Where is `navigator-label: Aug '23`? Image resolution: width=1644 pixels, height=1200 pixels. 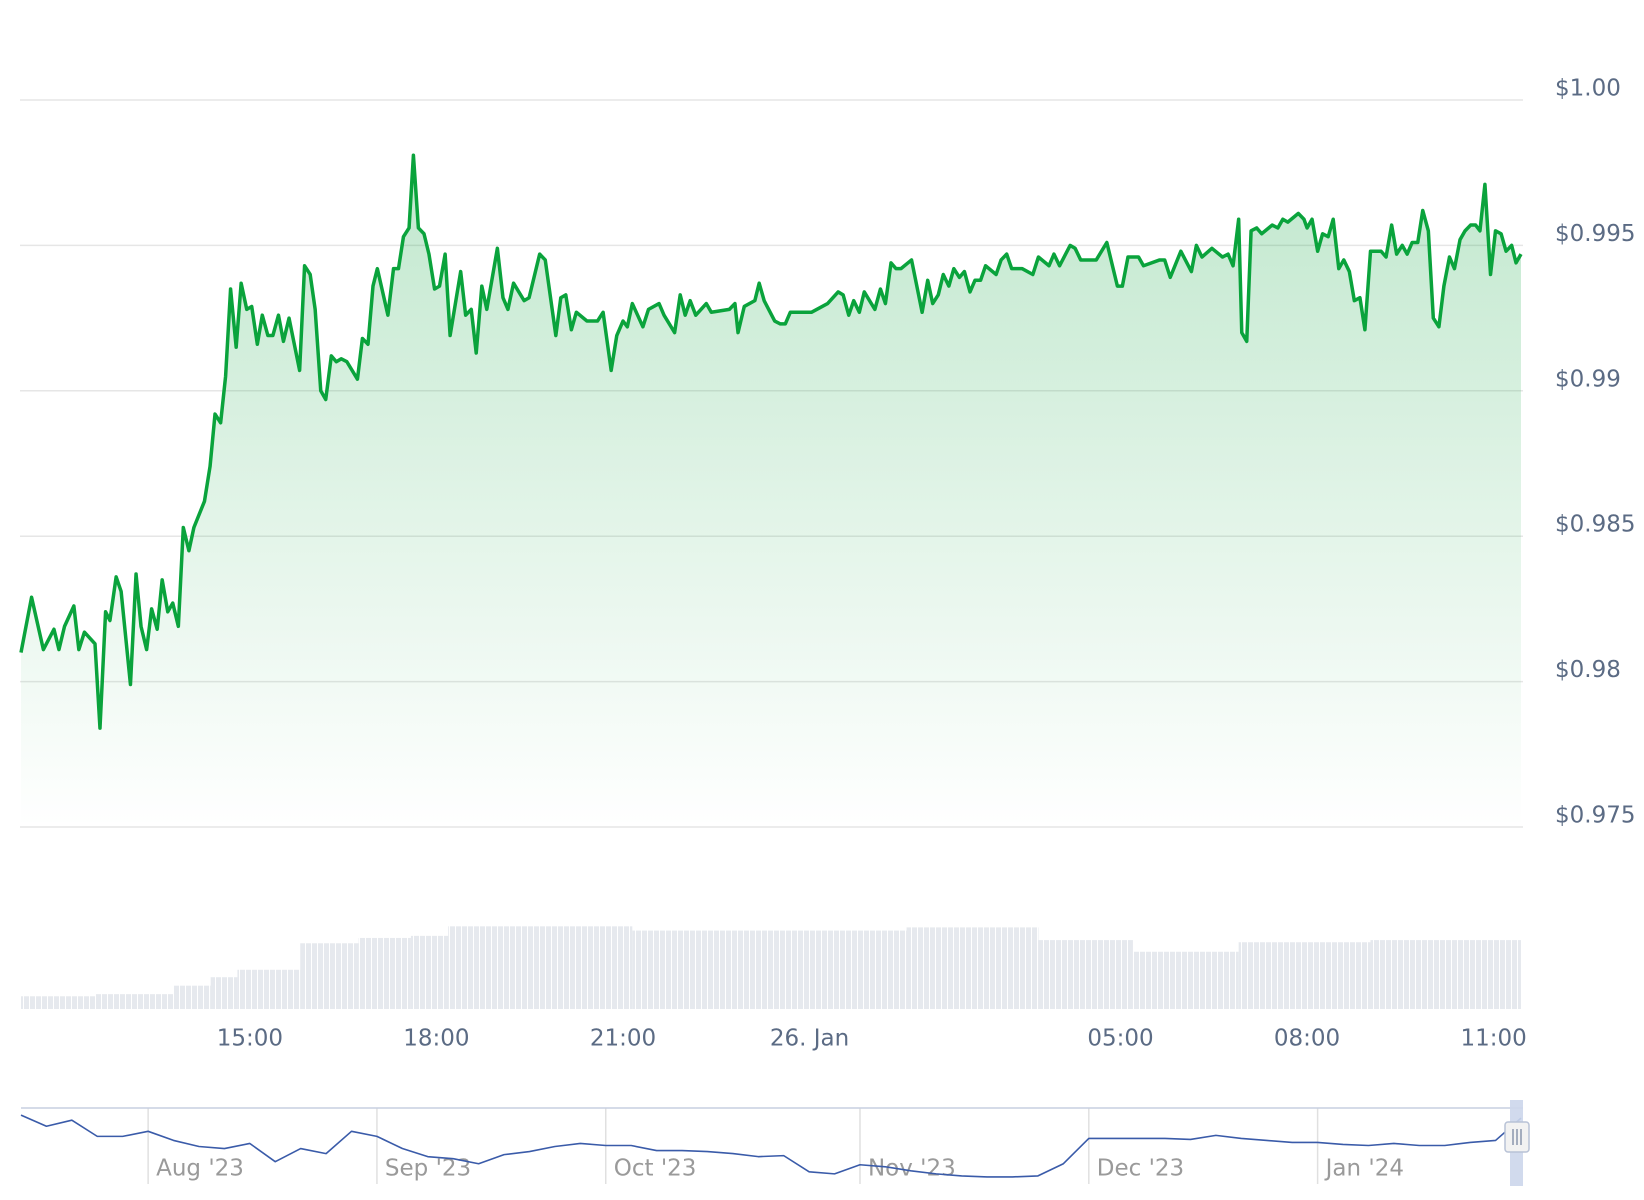
navigator-label: Aug '23 is located at coordinates (200, 1169).